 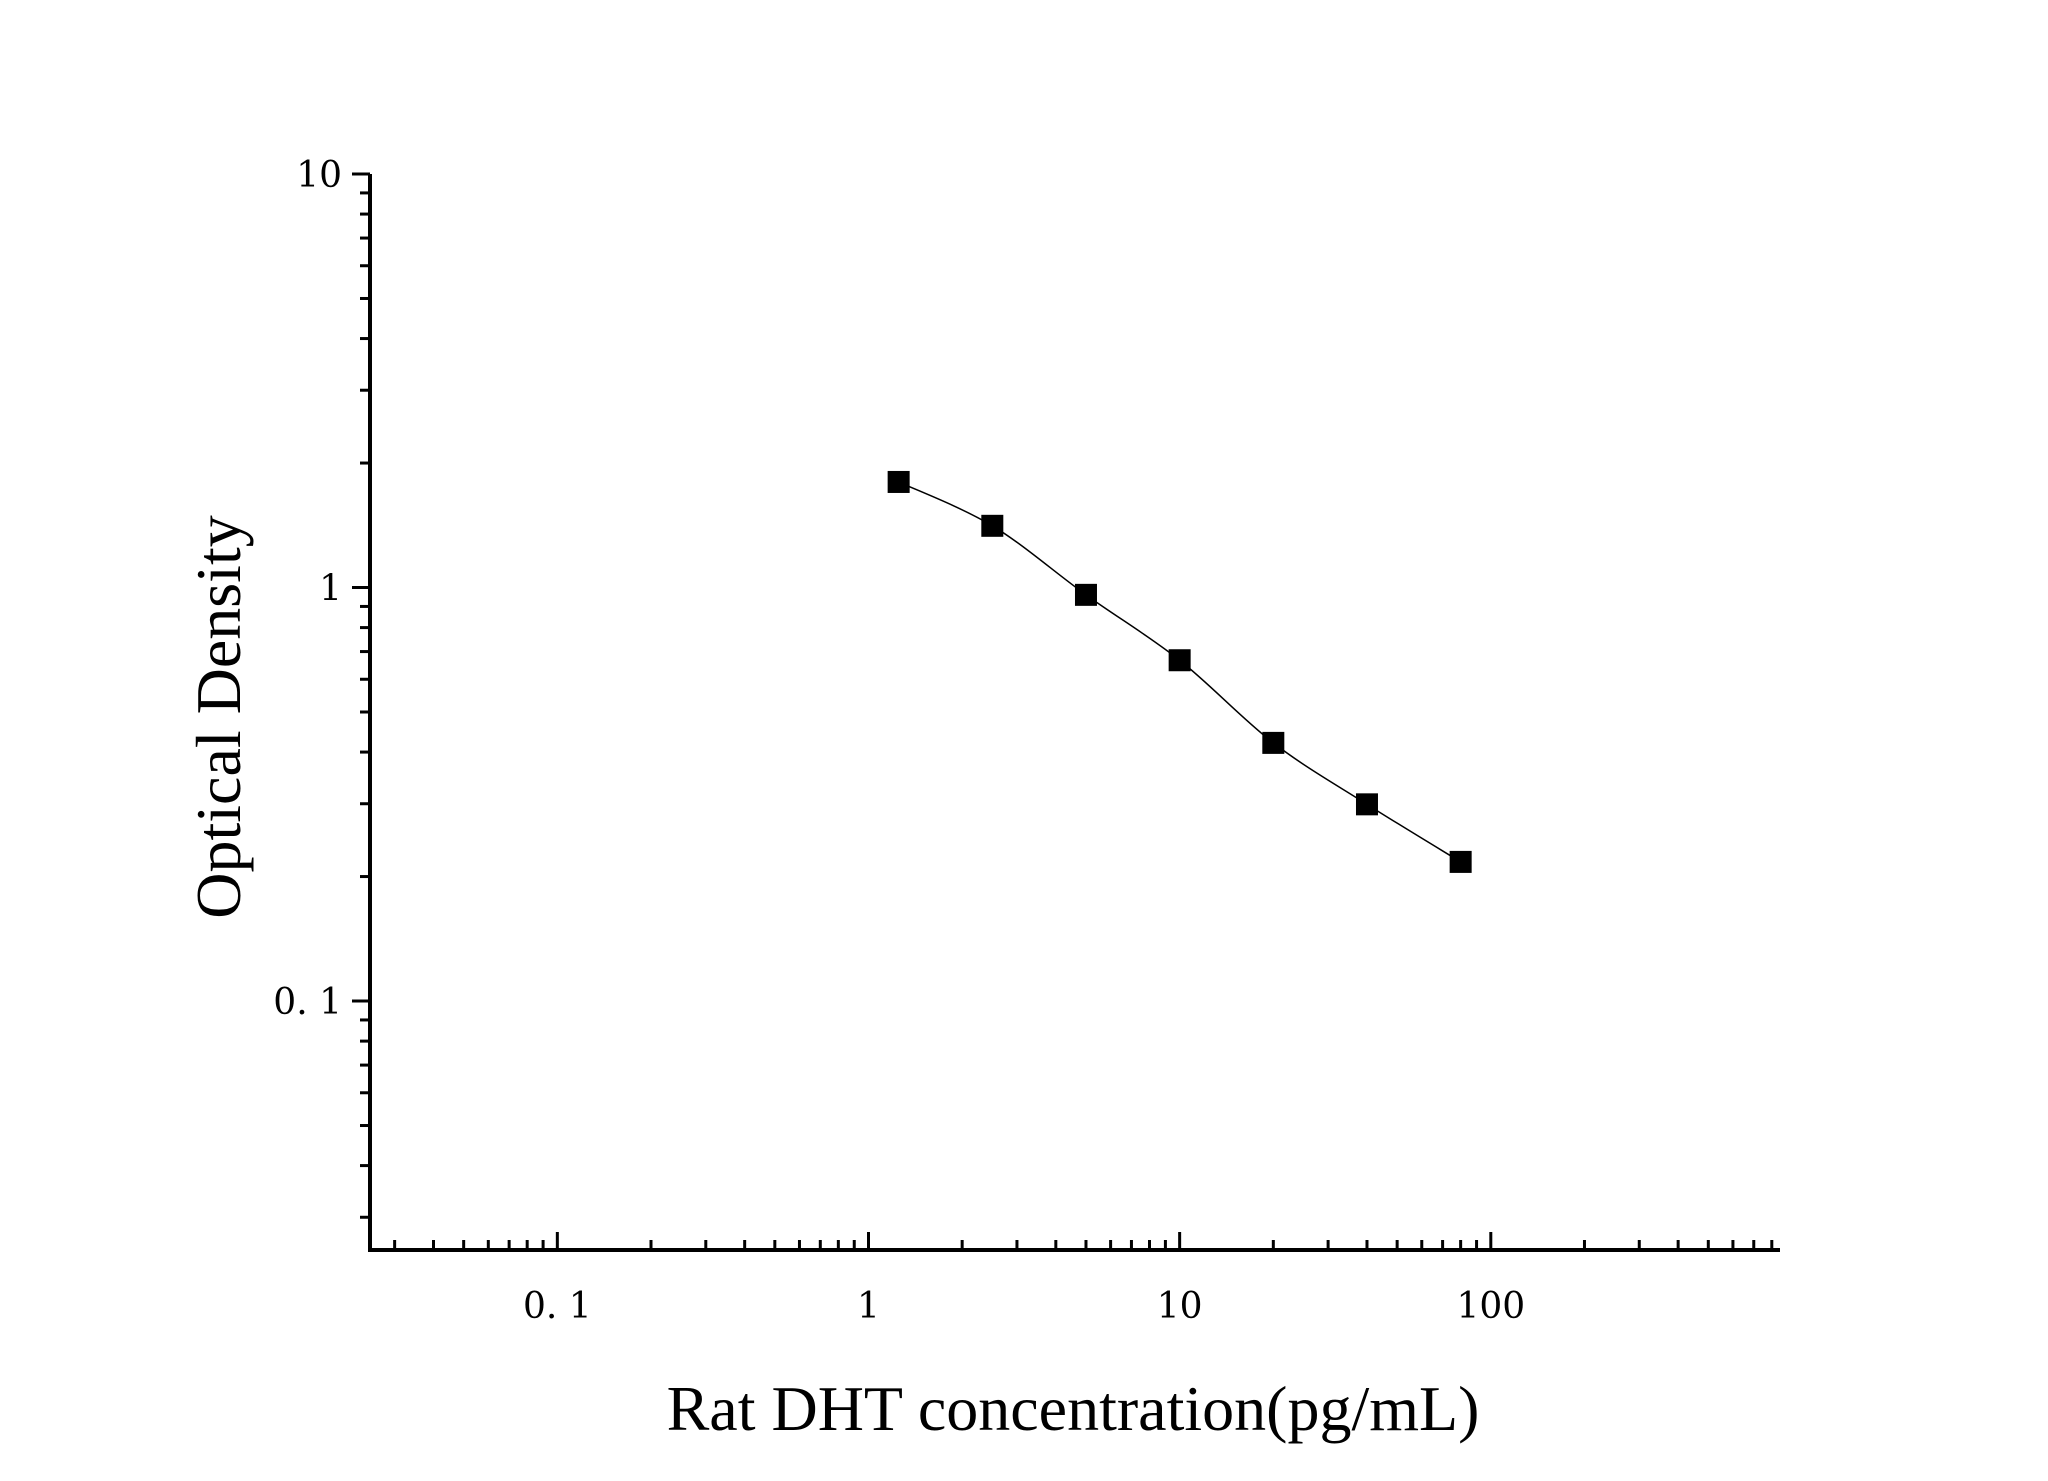 What do you see at coordinates (218, 716) in the screenshot?
I see `y-axis-title: Optical Density` at bounding box center [218, 716].